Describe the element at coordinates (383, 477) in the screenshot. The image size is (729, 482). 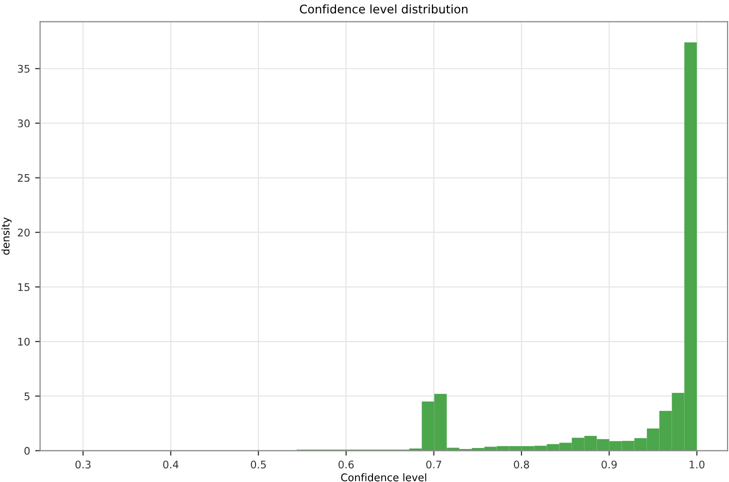
I see `x-axis-title: Confidence level` at that location.